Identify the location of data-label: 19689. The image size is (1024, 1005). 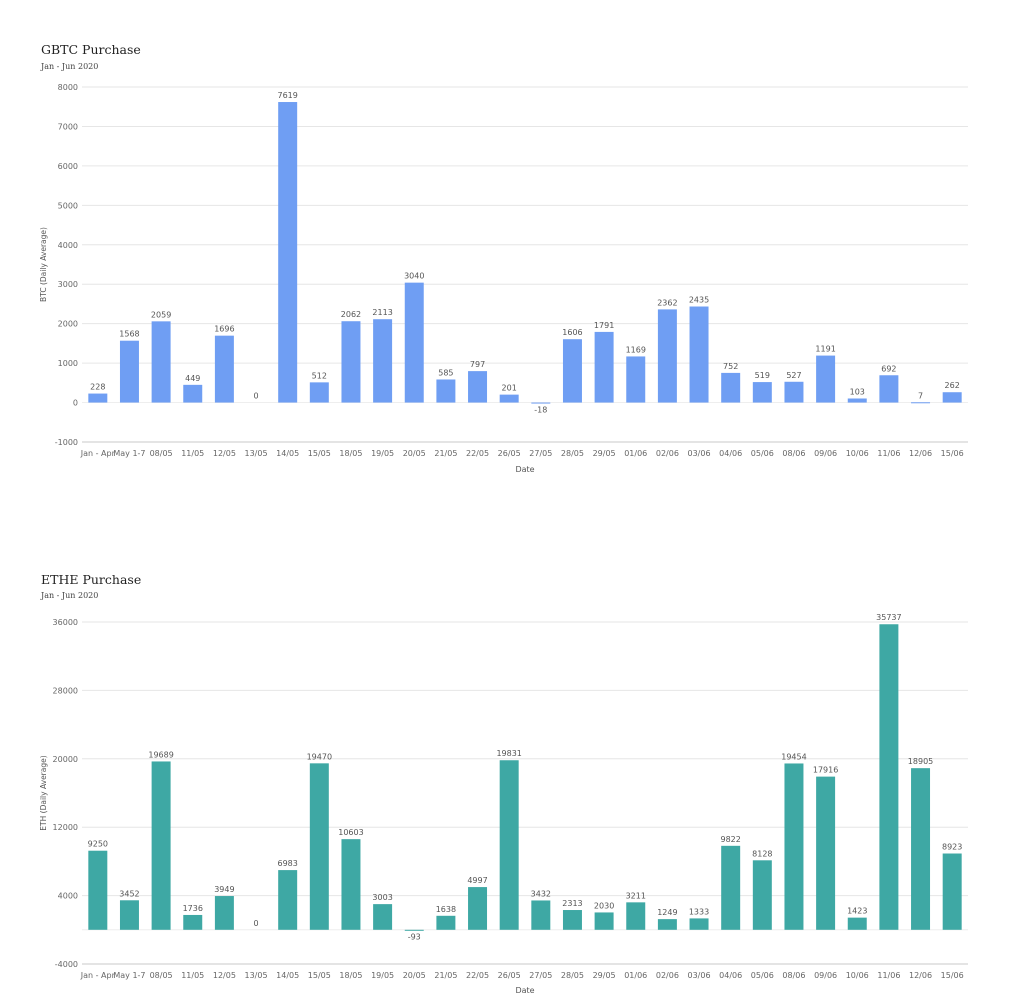
(160, 754).